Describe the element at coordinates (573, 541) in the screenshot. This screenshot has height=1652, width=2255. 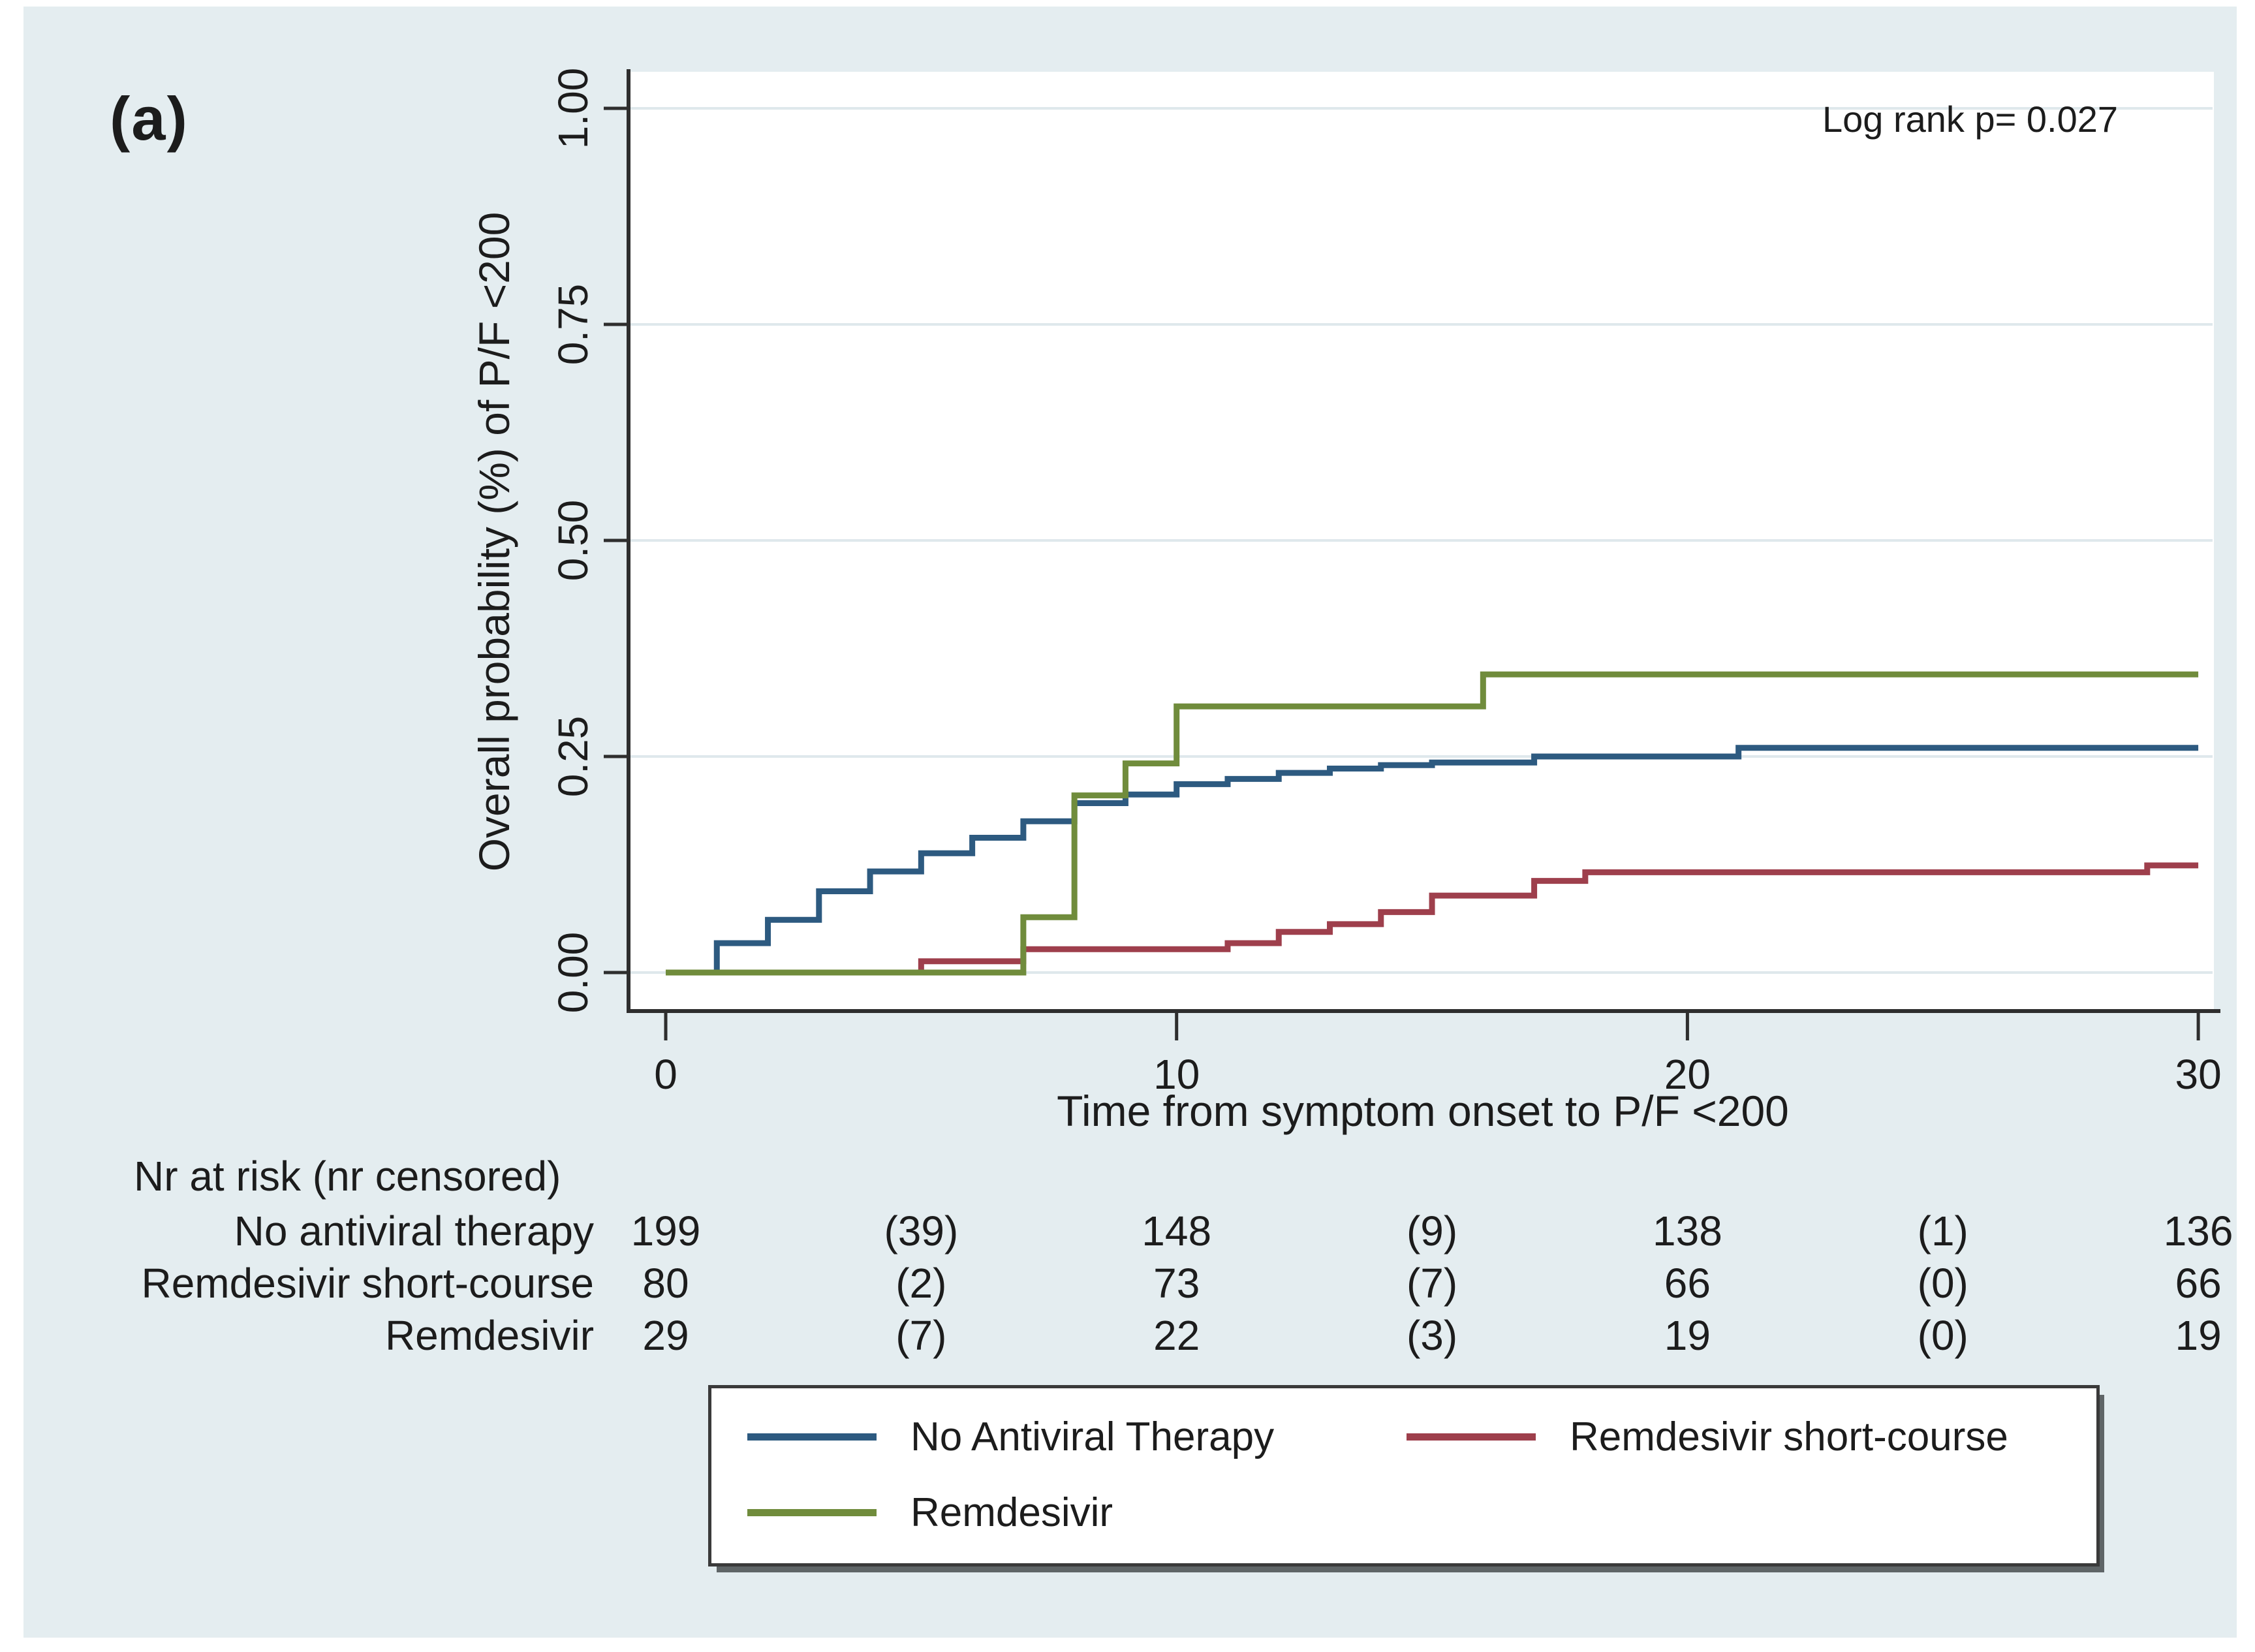
I see `y-tick-label-0.50: 0.50` at that location.